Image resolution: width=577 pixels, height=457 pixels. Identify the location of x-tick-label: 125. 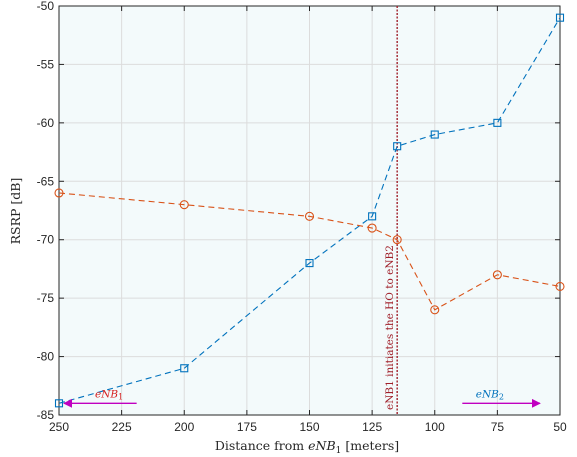
(372, 427).